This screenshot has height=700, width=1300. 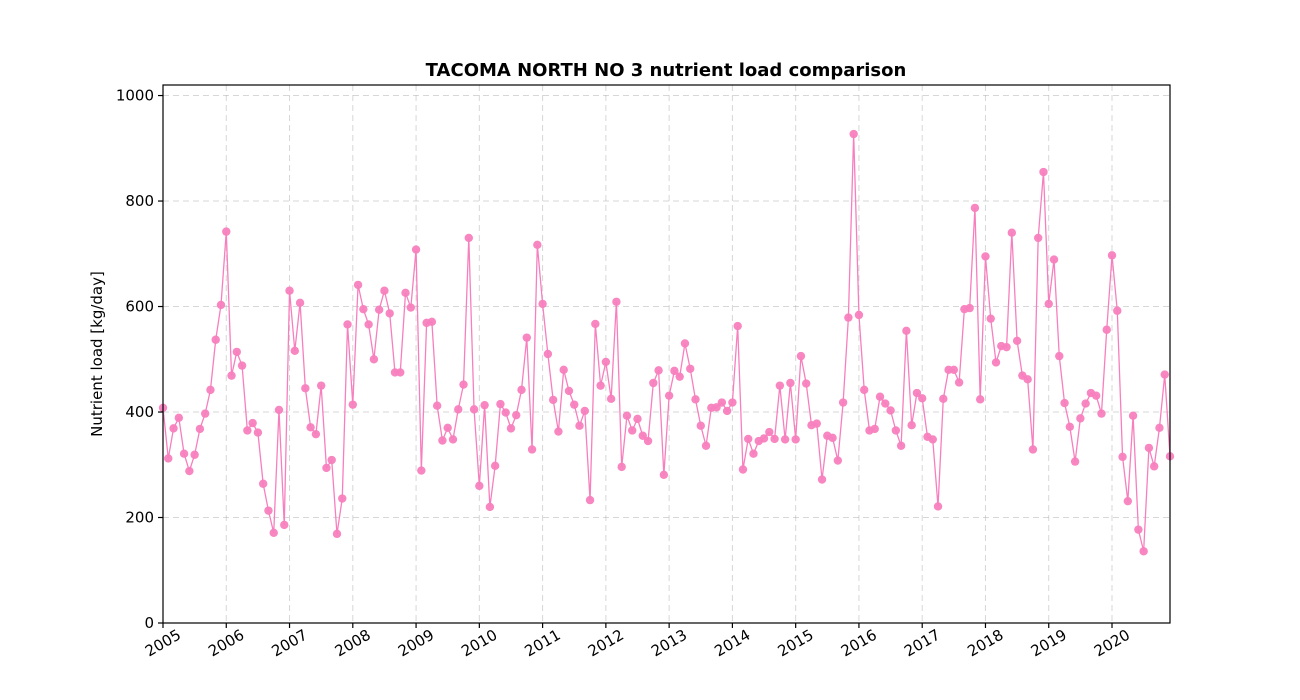 What do you see at coordinates (149, 623) in the screenshot?
I see `y-tick-label: 0` at bounding box center [149, 623].